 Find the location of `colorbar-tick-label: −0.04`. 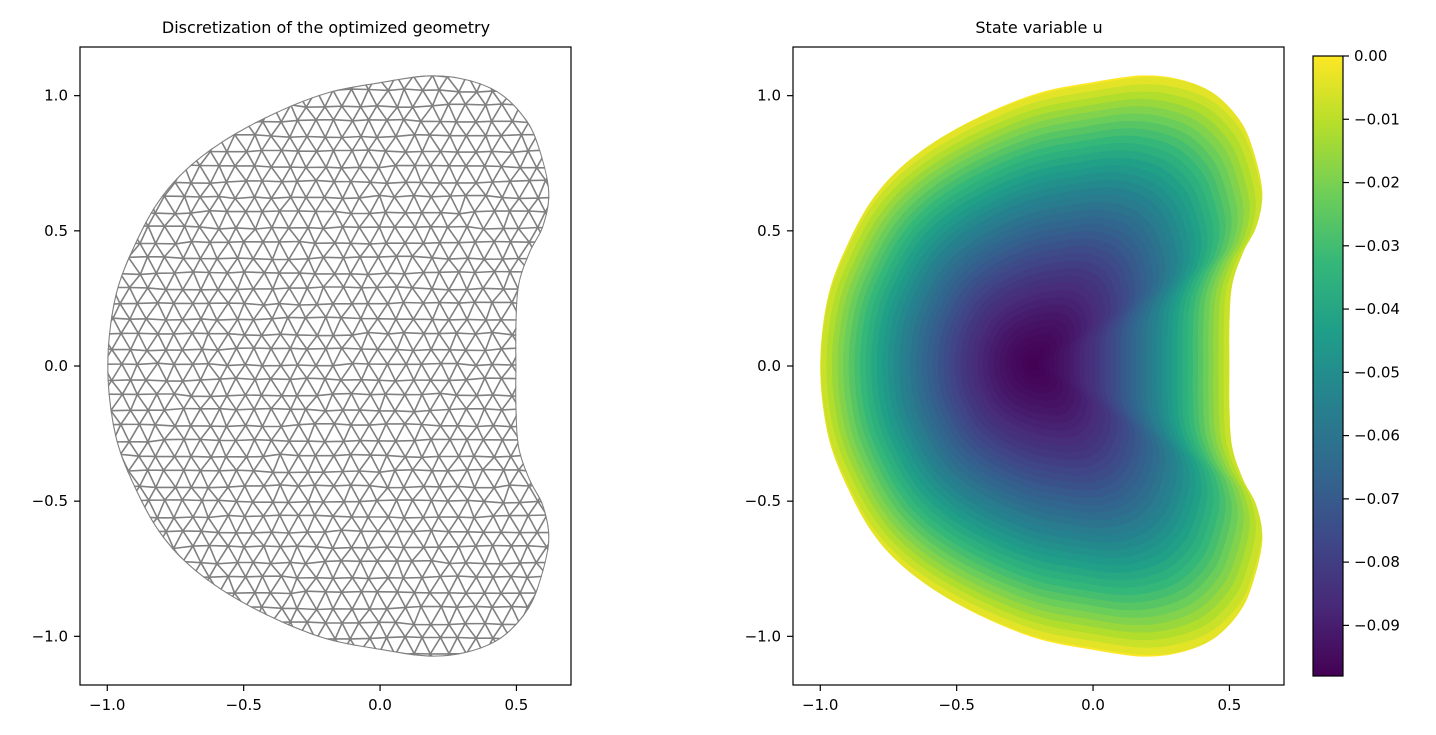

colorbar-tick-label: −0.04 is located at coordinates (1377, 309).